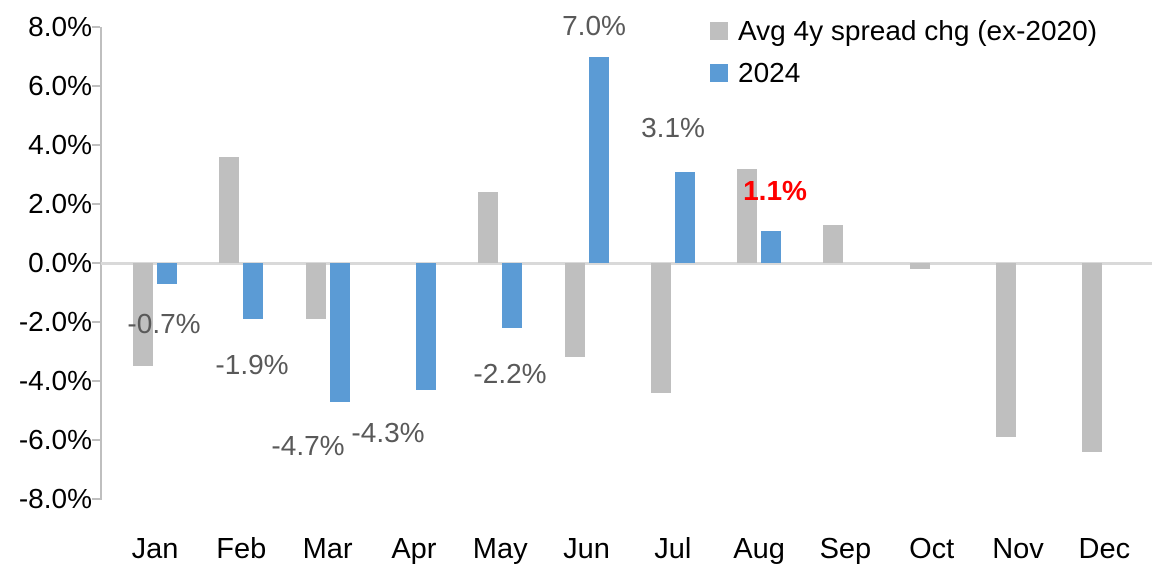  I want to click on bar-2024-mar, so click(339, 332).